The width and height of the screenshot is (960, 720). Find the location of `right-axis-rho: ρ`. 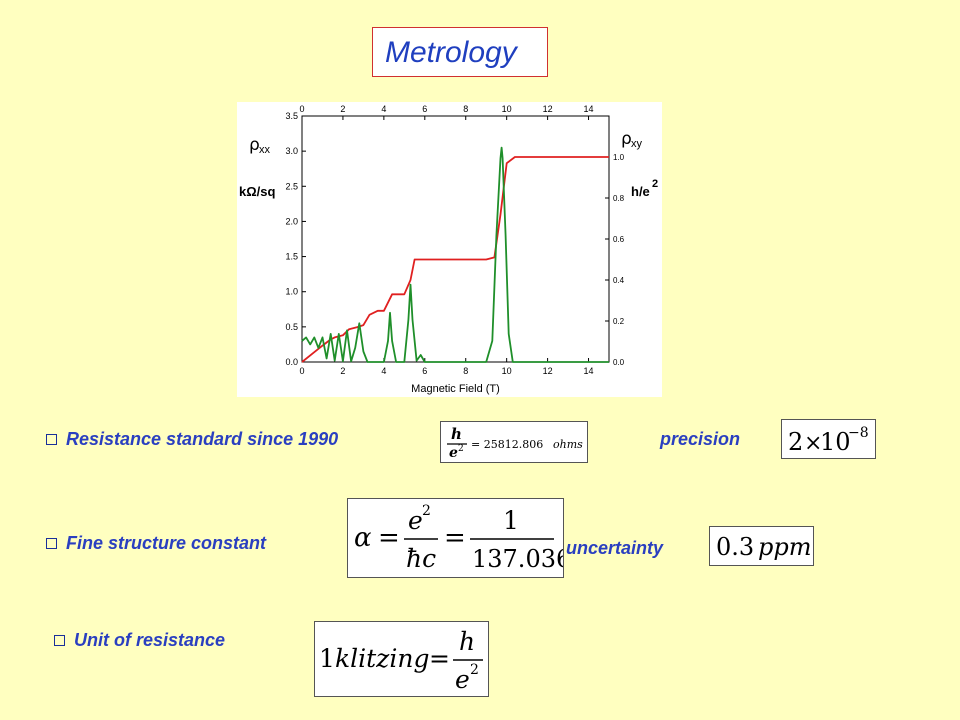

right-axis-rho: ρ is located at coordinates (626, 139).